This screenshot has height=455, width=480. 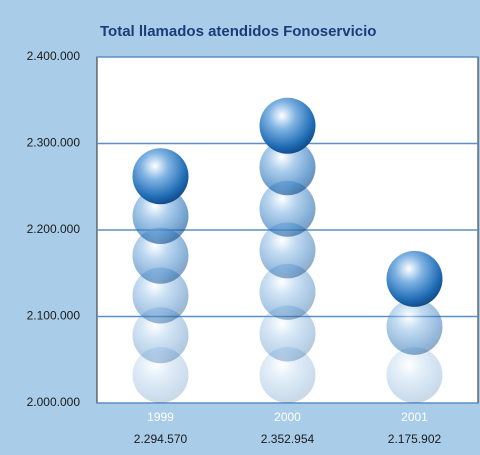 What do you see at coordinates (161, 439) in the screenshot?
I see `value-label: 2.294.570` at bounding box center [161, 439].